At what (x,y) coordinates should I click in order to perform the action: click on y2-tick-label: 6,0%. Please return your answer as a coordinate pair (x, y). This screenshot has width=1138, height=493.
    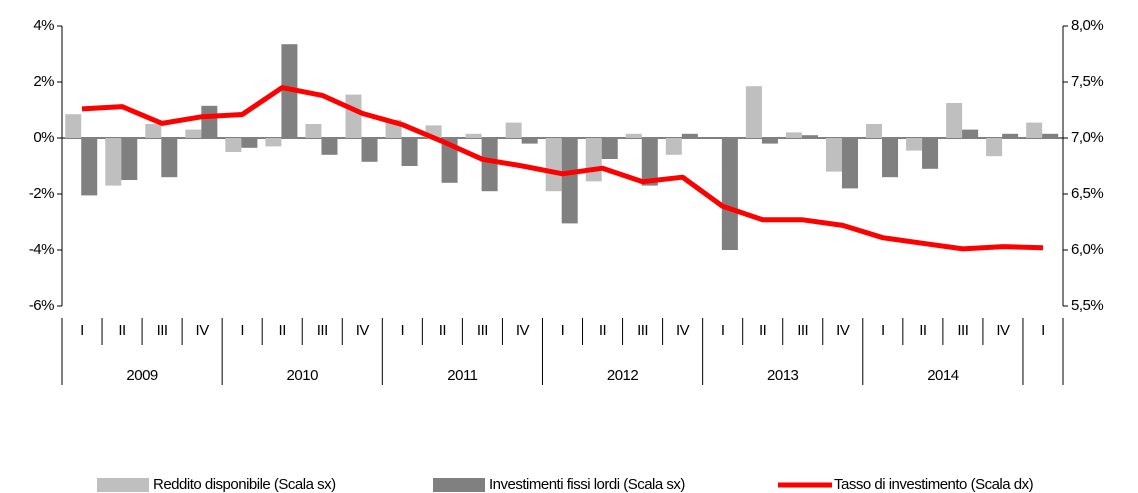
    Looking at the image, I should click on (1087, 249).